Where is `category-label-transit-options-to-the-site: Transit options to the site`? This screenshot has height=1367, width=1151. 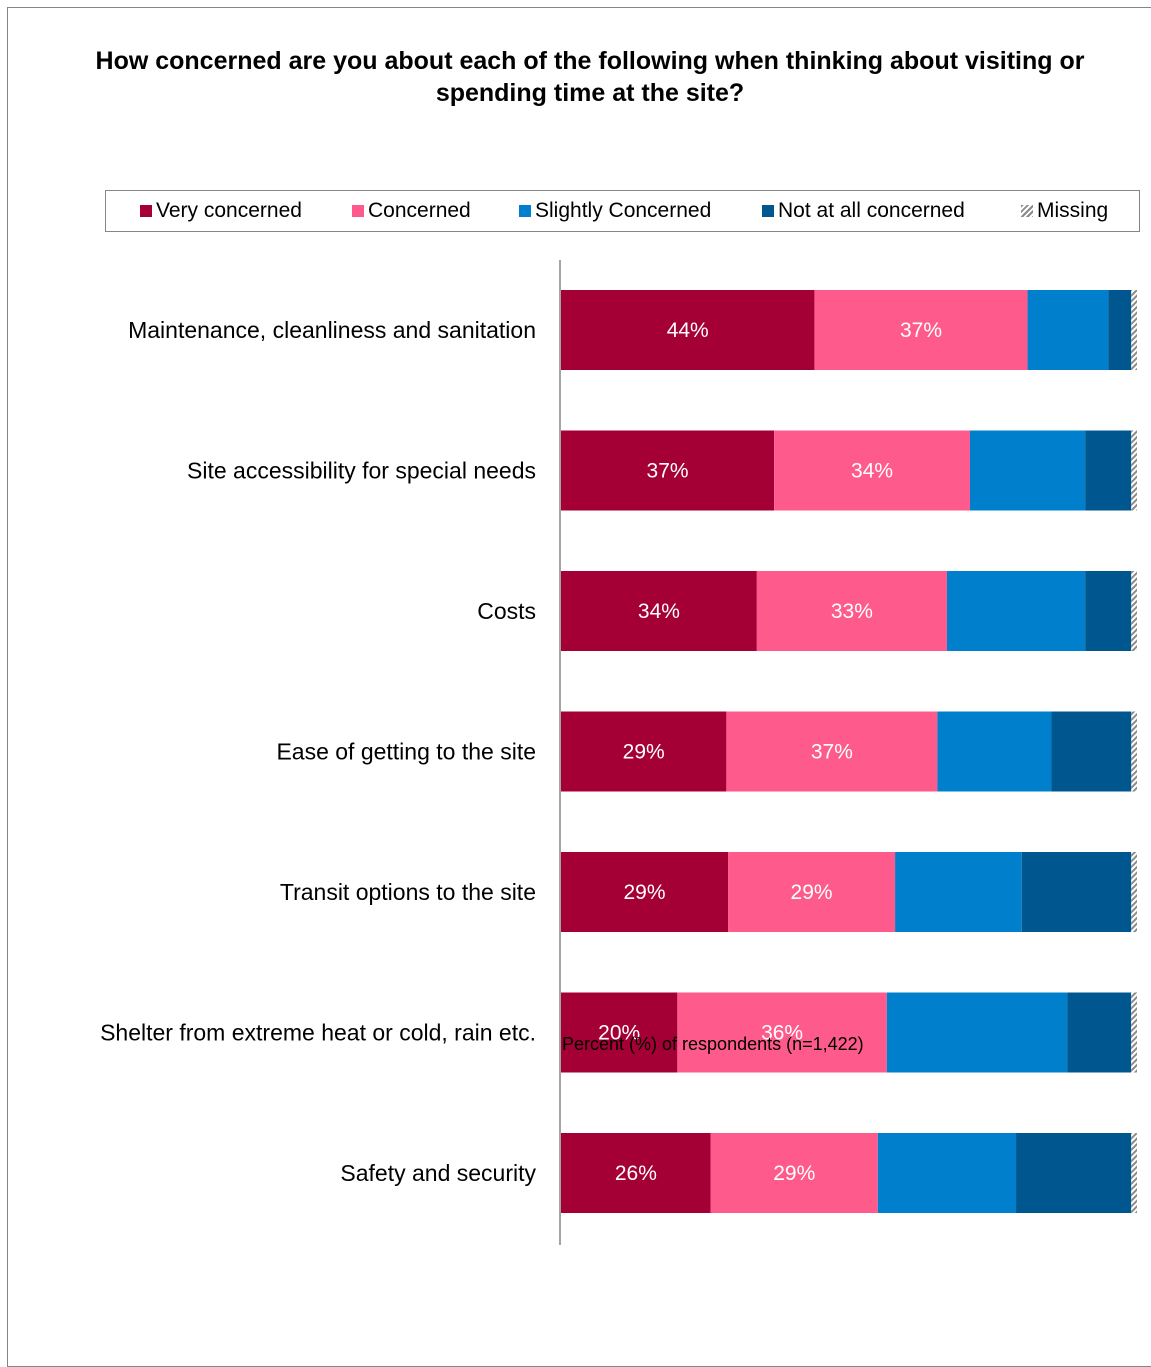 category-label-transit-options-to-the-site: Transit options to the site is located at coordinates (408, 892).